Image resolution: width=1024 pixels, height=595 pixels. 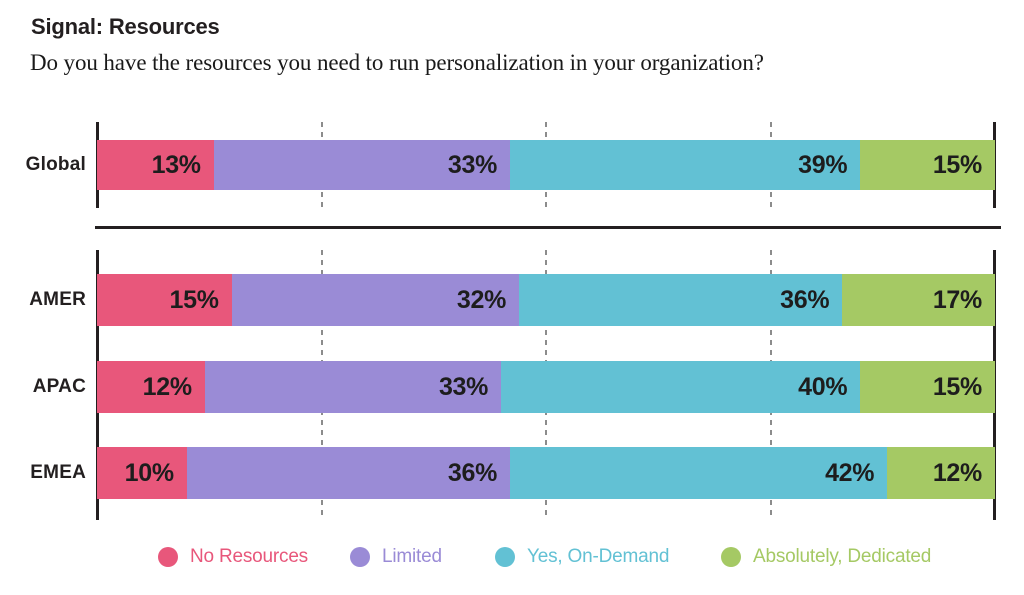 I want to click on row-label-global: Global, so click(x=55, y=164).